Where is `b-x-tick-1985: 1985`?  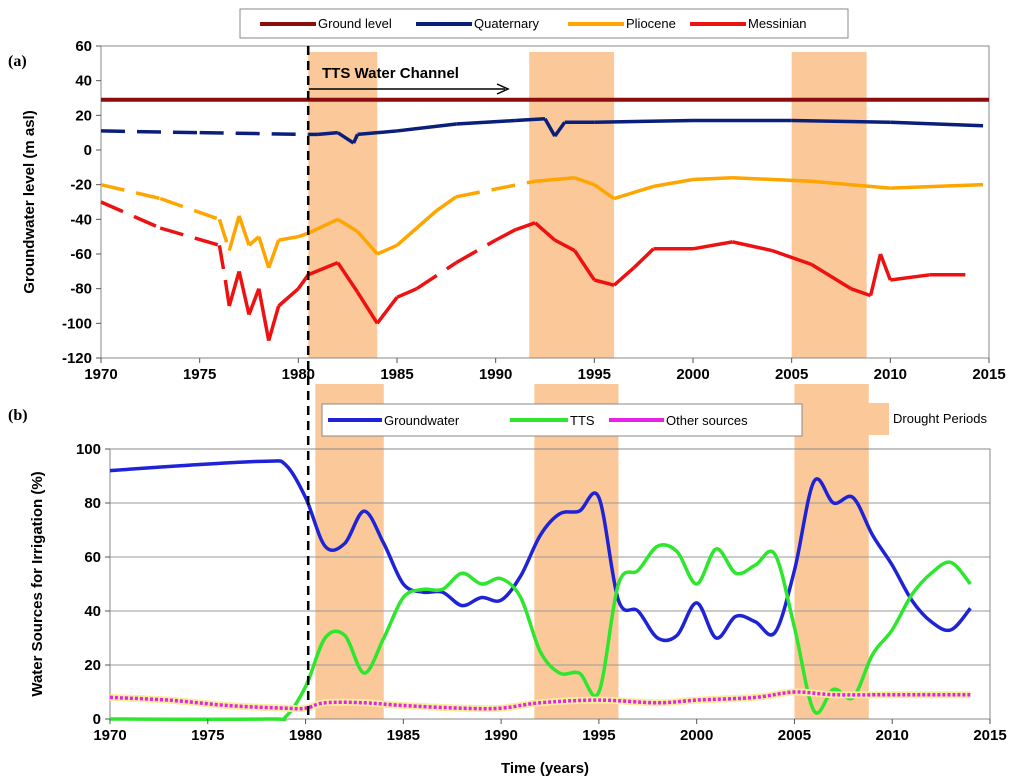
b-x-tick-1985: 1985 is located at coordinates (403, 735).